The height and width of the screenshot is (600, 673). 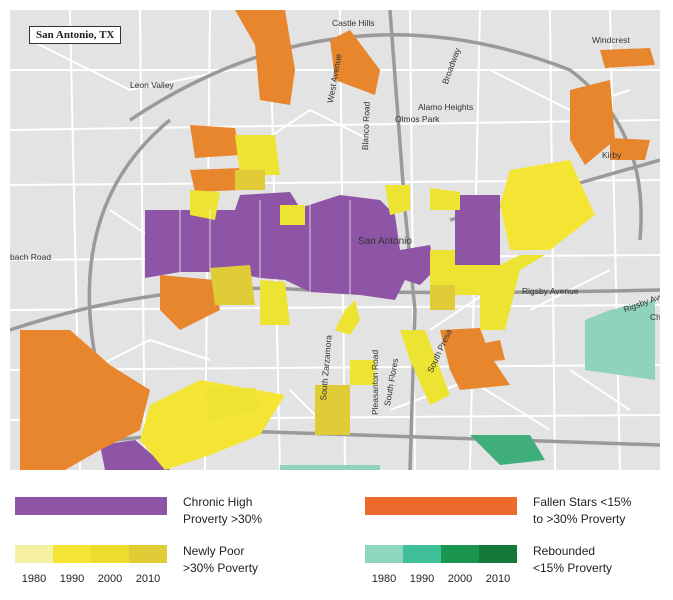 What do you see at coordinates (366, 126) in the screenshot?
I see `label-blanco-road: Blanco Road` at bounding box center [366, 126].